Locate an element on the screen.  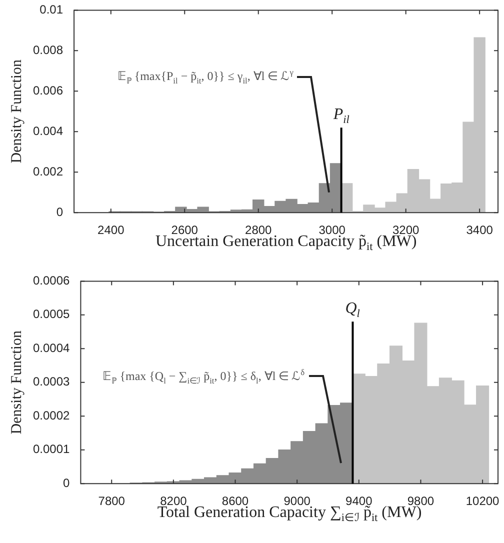
x-tick-label: 3000 is located at coordinates (332, 230).